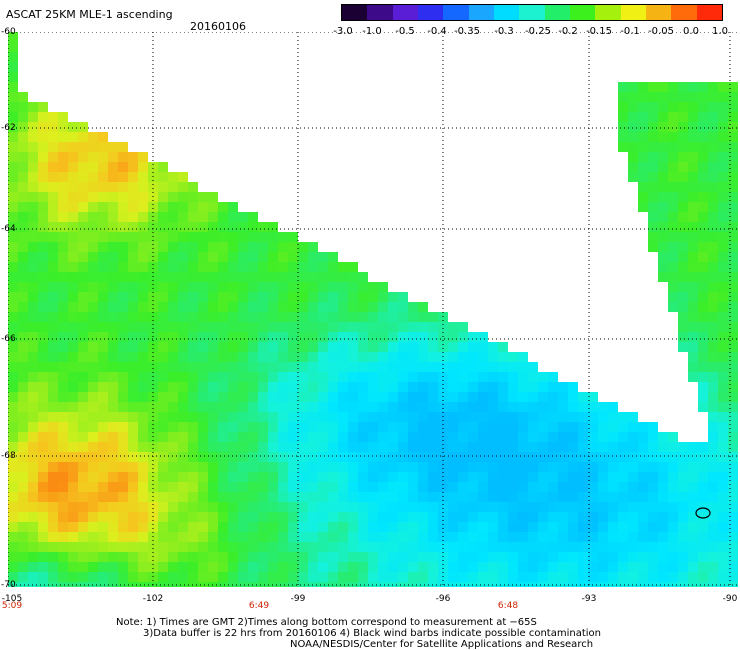  What do you see at coordinates (343, 31) in the screenshot?
I see `colorbar-label: -3.0` at bounding box center [343, 31].